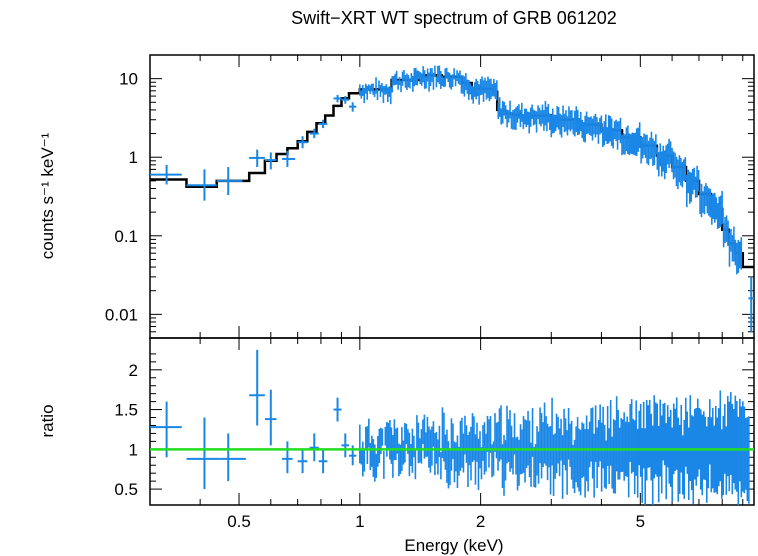 This screenshot has width=758, height=556. Describe the element at coordinates (126, 410) in the screenshot. I see `y-tick-label: 1.5` at that location.